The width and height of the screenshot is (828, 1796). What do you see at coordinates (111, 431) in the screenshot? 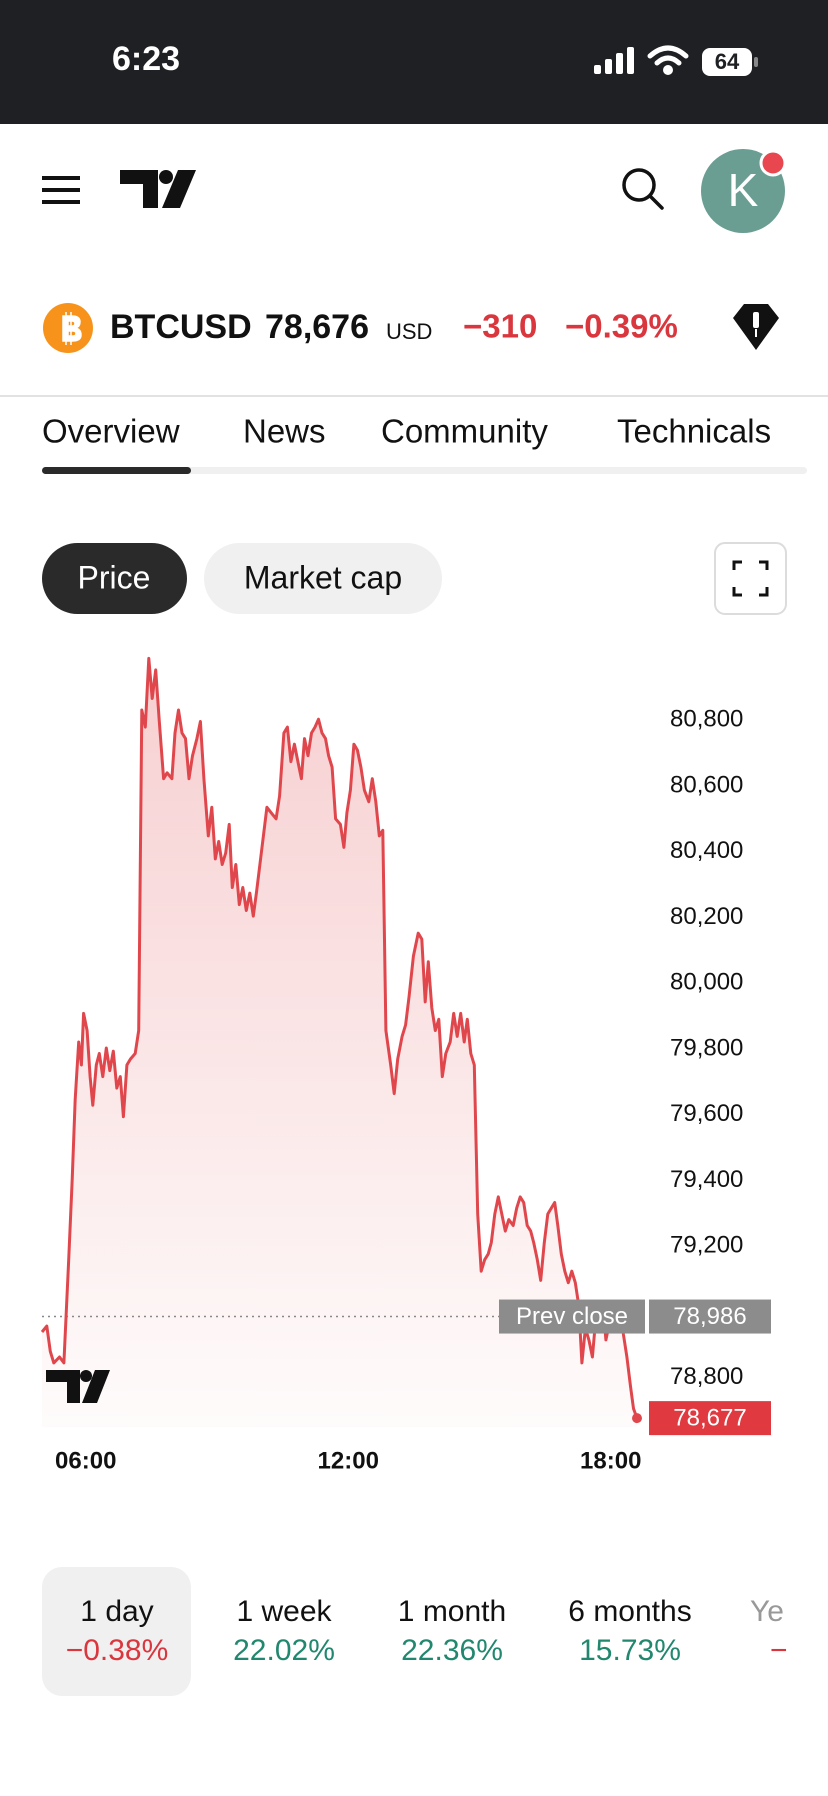
I see `tab: Overview` at bounding box center [111, 431].